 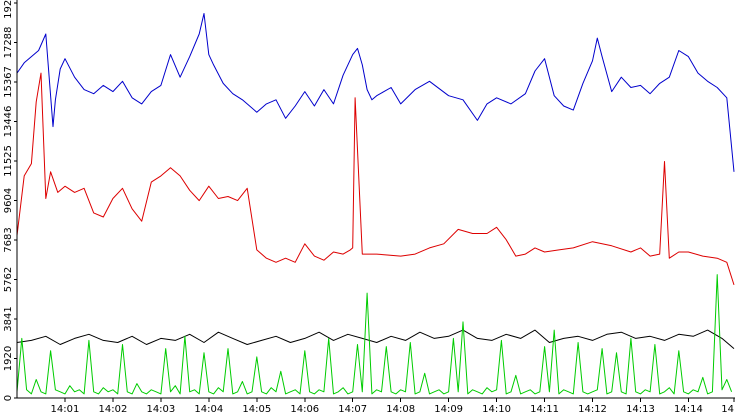 I want to click on x-tick-label: 14, so click(x=727, y=409).